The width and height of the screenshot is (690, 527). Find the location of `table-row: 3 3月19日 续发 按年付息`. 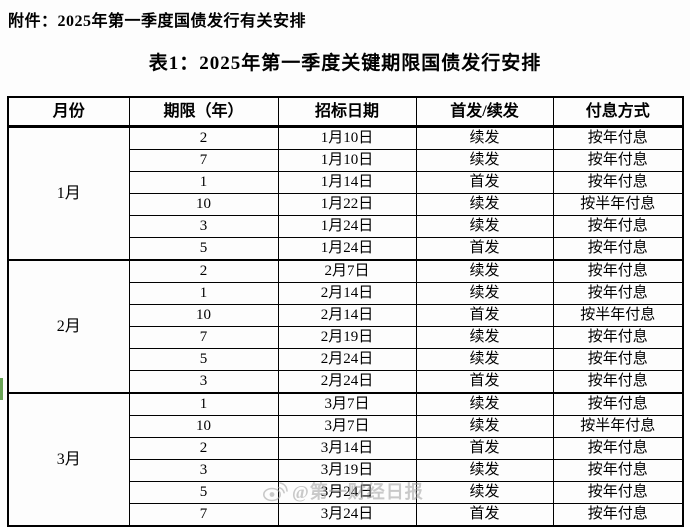

table-row: 3 3月19日 续发 按年付息 is located at coordinates (346, 470).